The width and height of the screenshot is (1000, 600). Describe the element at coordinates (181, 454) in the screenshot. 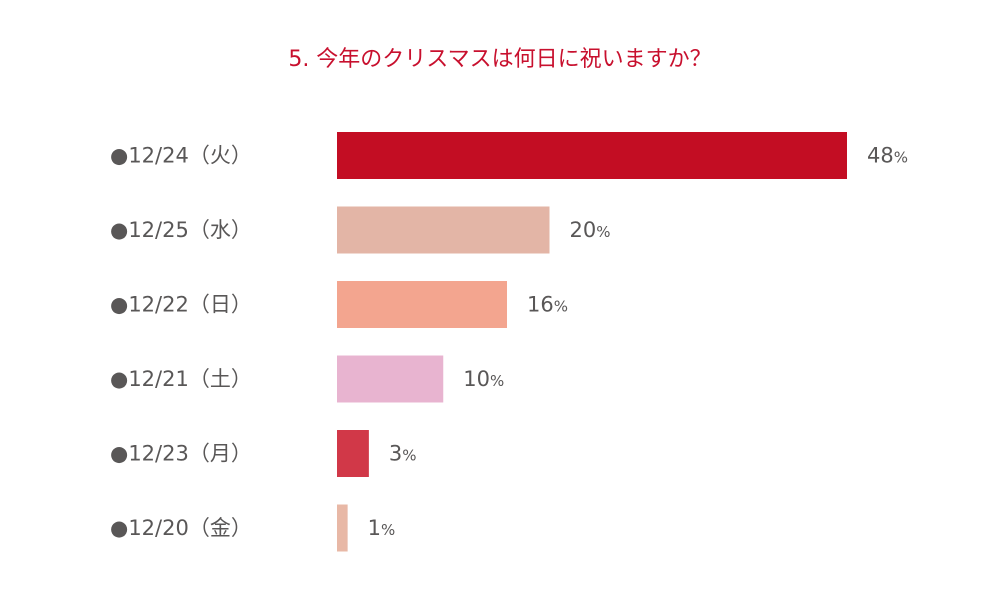

I see `category-label: ●12/23（月）` at that location.